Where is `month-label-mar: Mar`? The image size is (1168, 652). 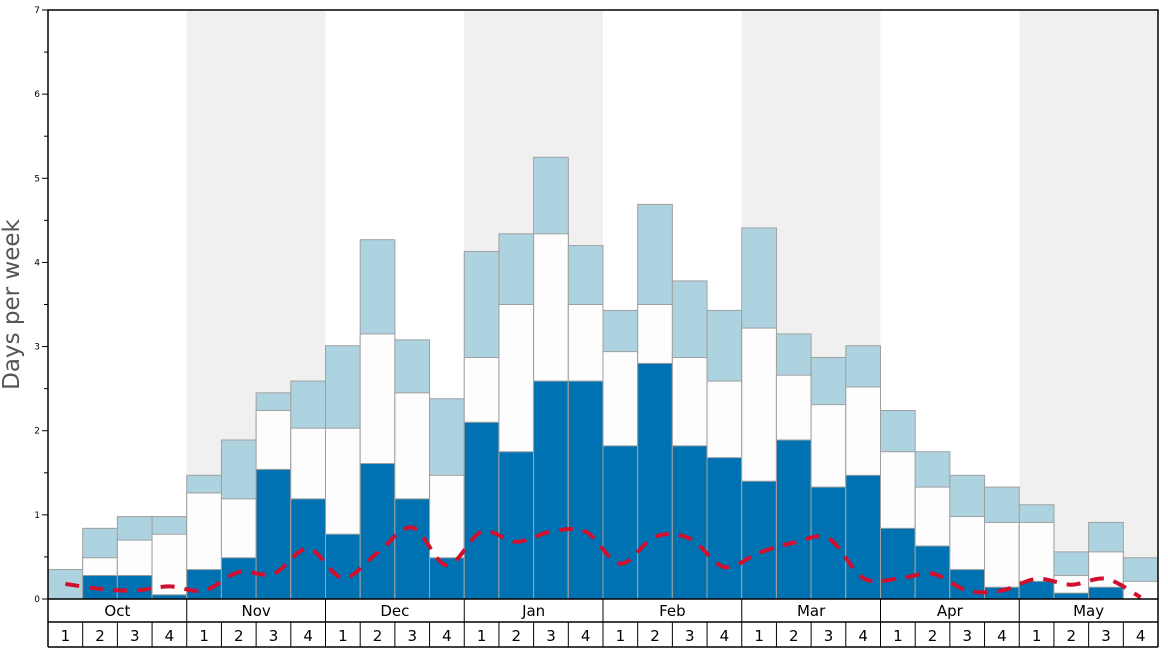
month-label-mar: Mar is located at coordinates (811, 611).